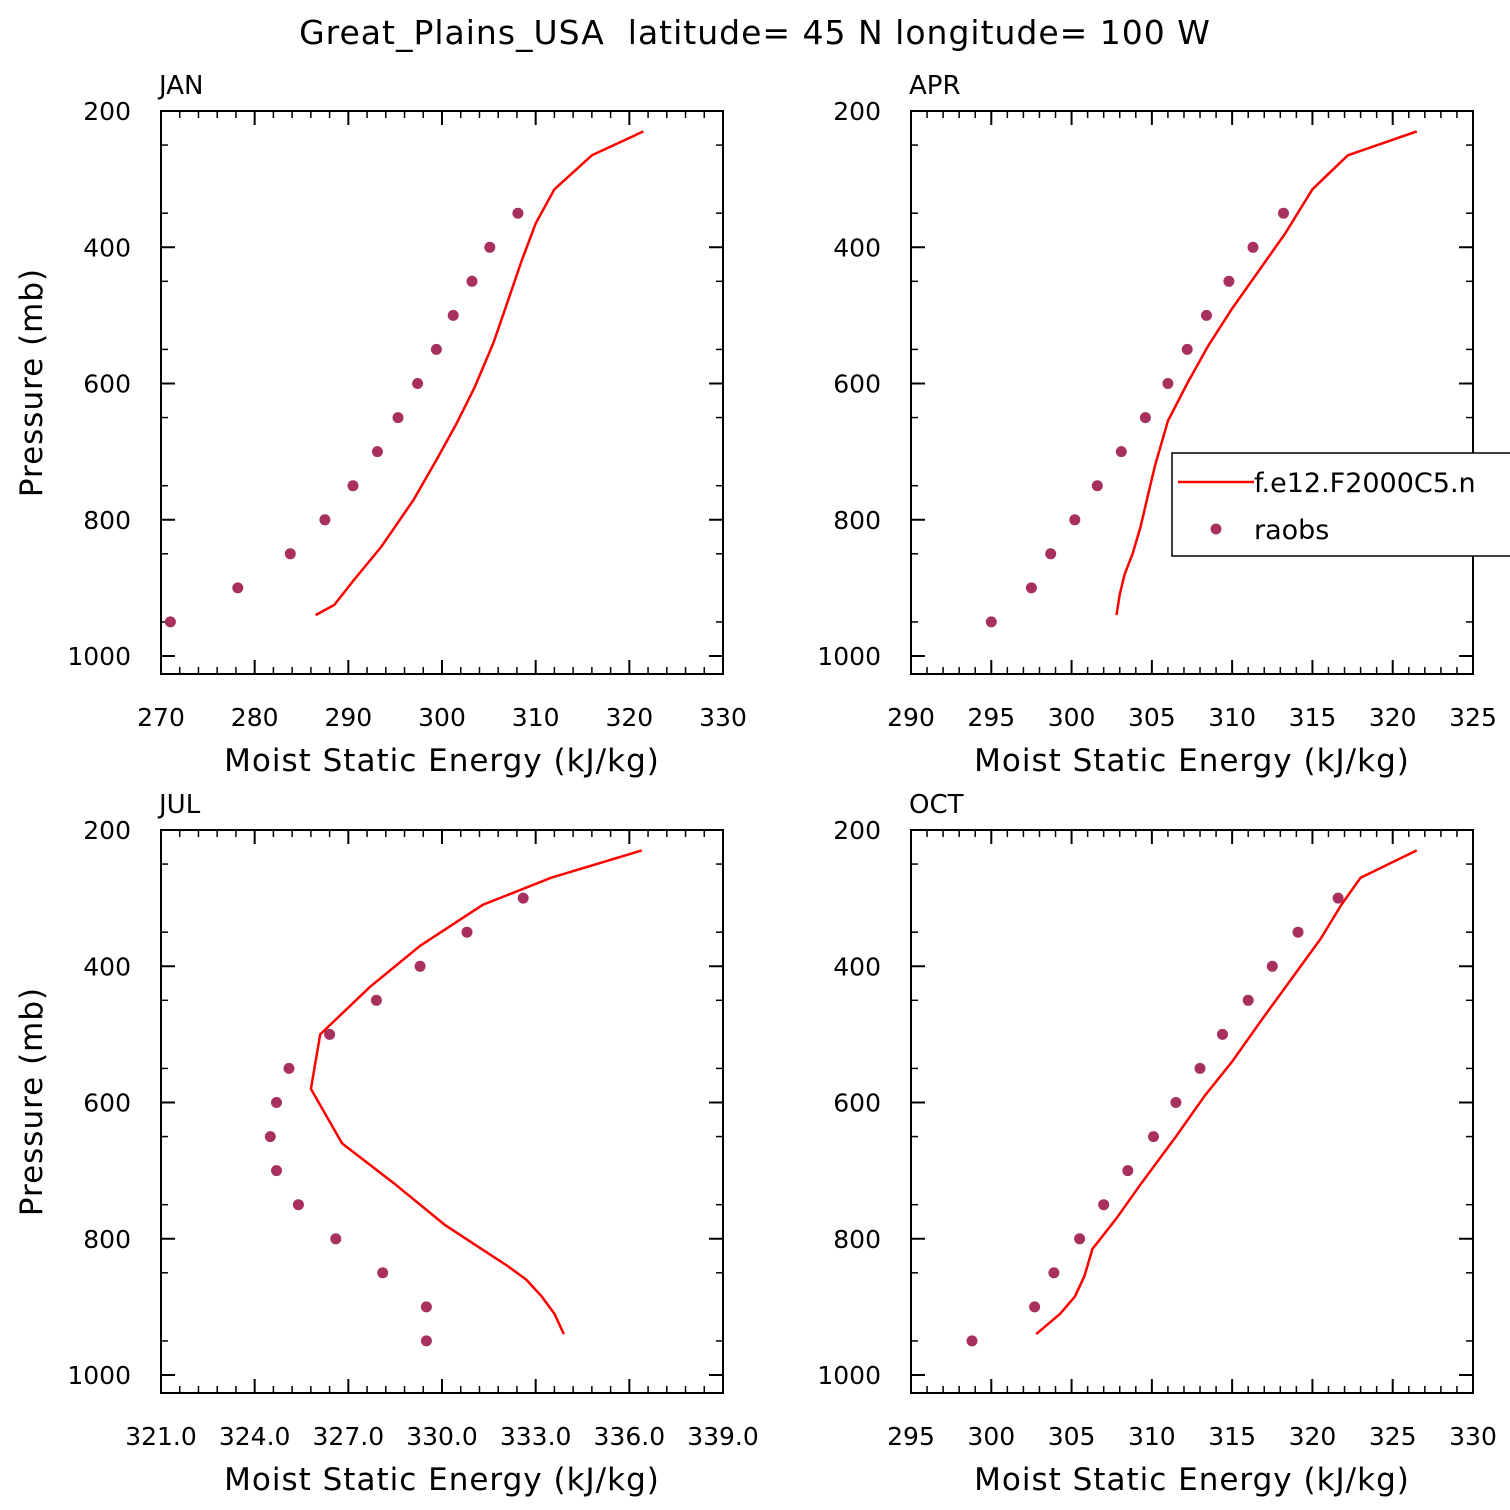 Image resolution: width=1510 pixels, height=1510 pixels. Describe the element at coordinates (1473, 1436) in the screenshot. I see `x-tick-label: 330` at that location.